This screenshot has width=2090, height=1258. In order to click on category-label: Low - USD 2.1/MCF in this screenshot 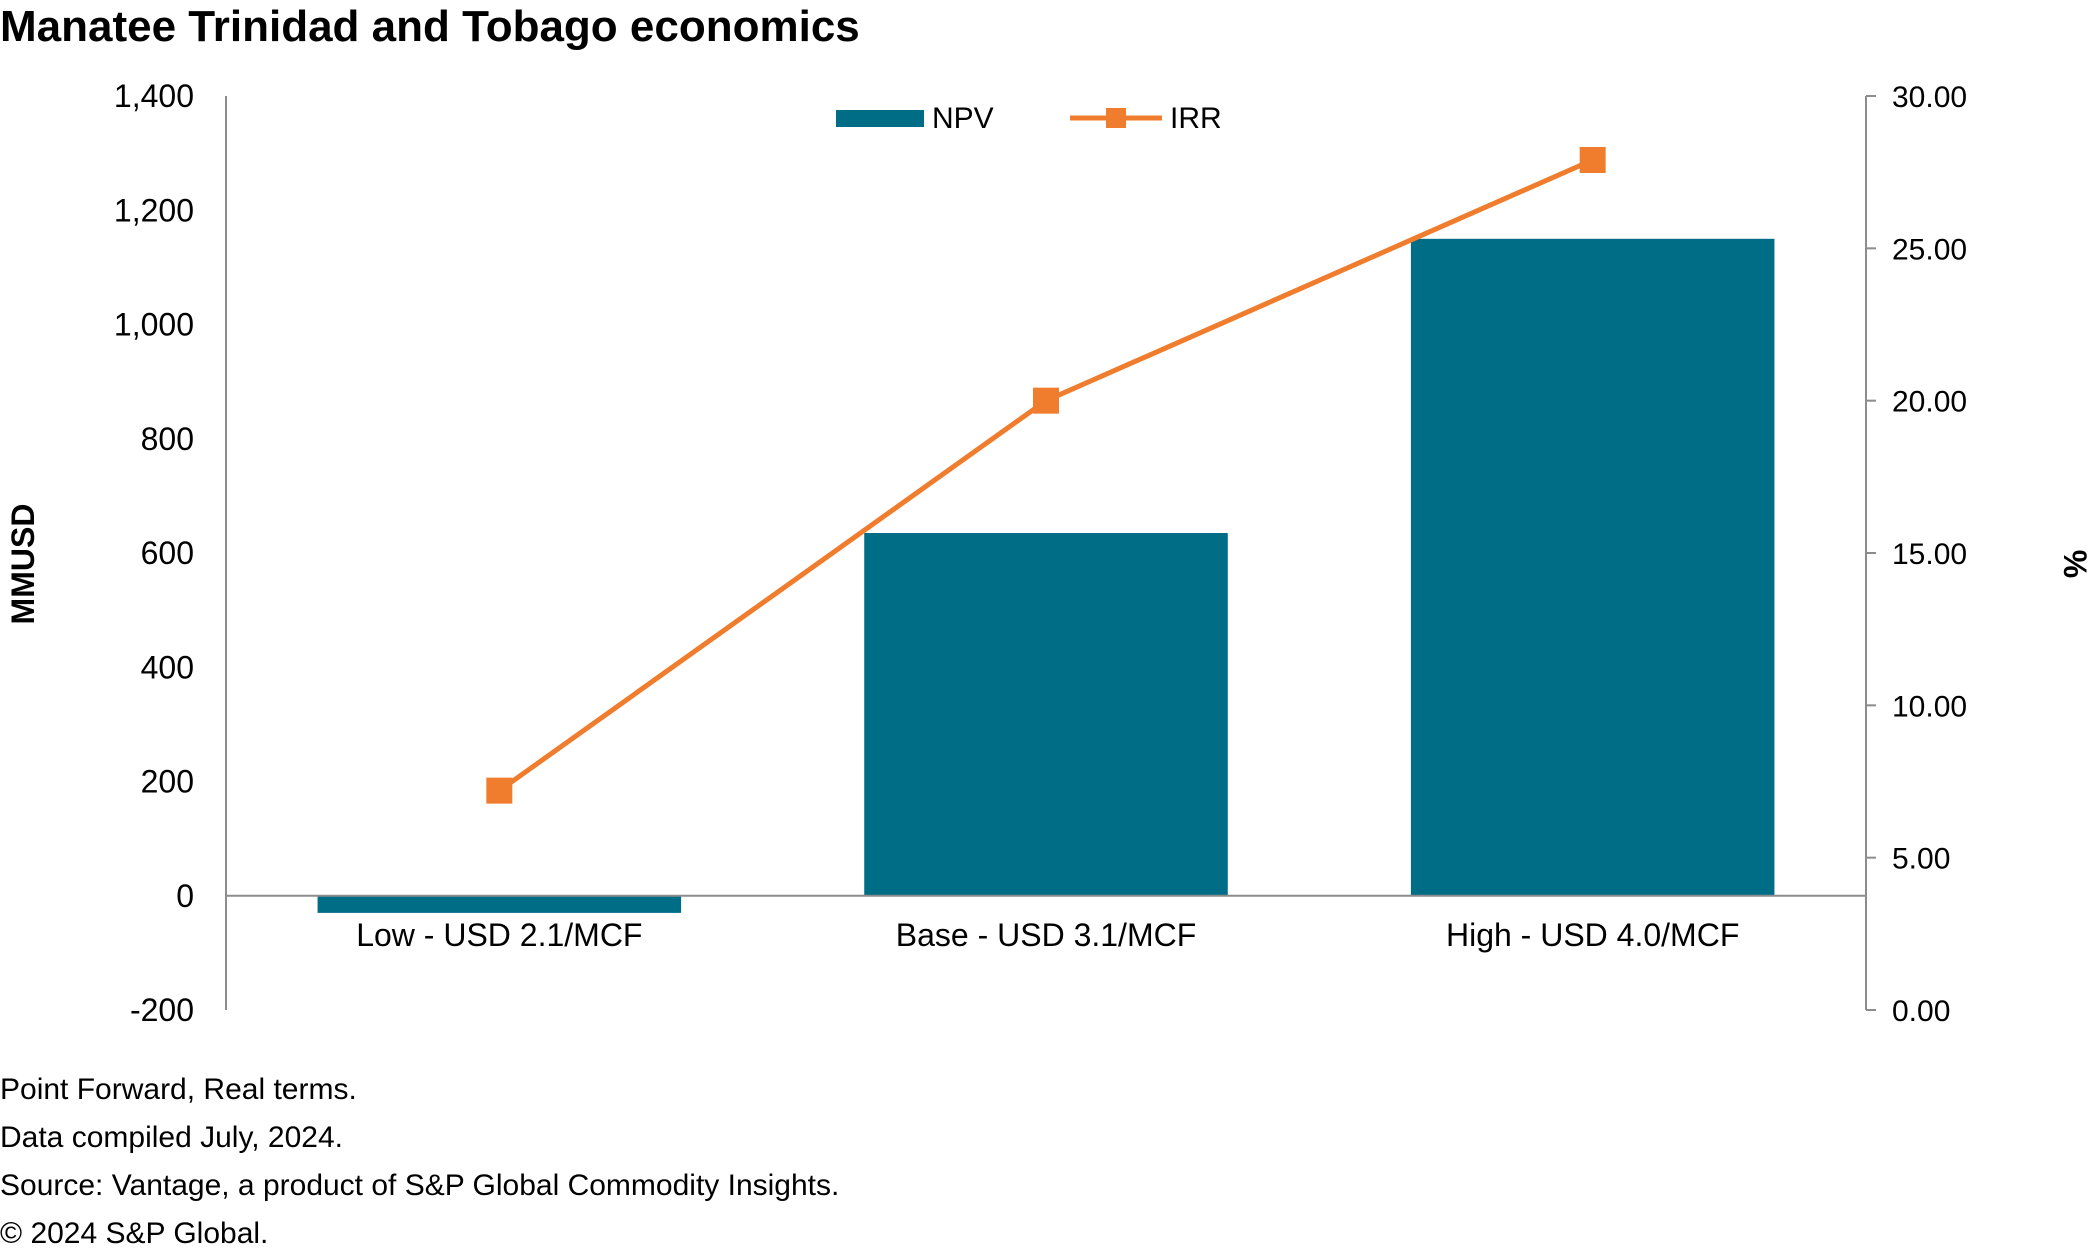, I will do `click(499, 935)`.